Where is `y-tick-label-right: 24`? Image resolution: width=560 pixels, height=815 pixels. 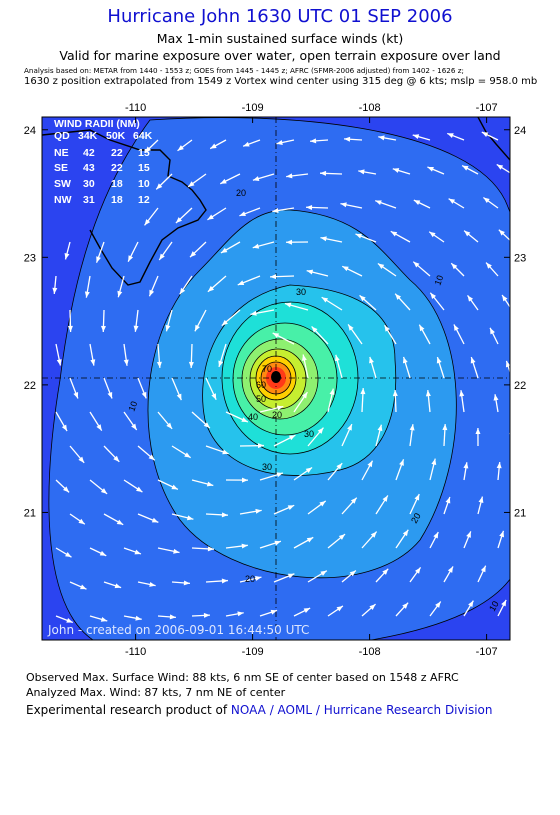
y-tick-label-right: 24 is located at coordinates (520, 131).